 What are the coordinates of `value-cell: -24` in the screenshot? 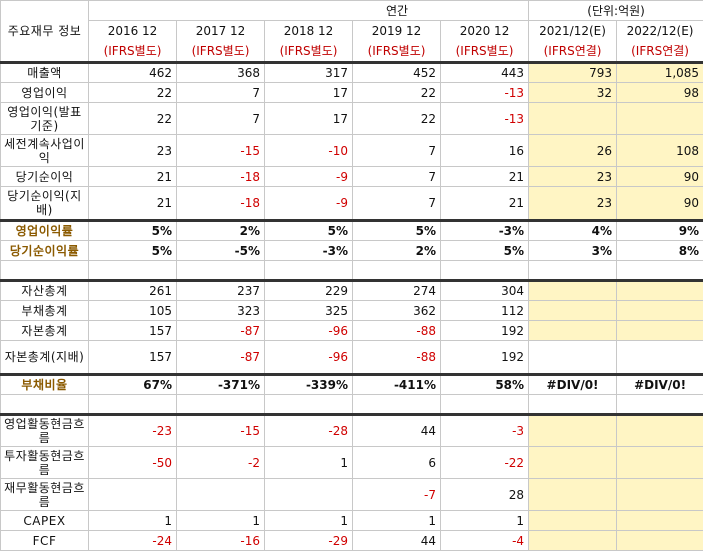 It's located at (132, 540).